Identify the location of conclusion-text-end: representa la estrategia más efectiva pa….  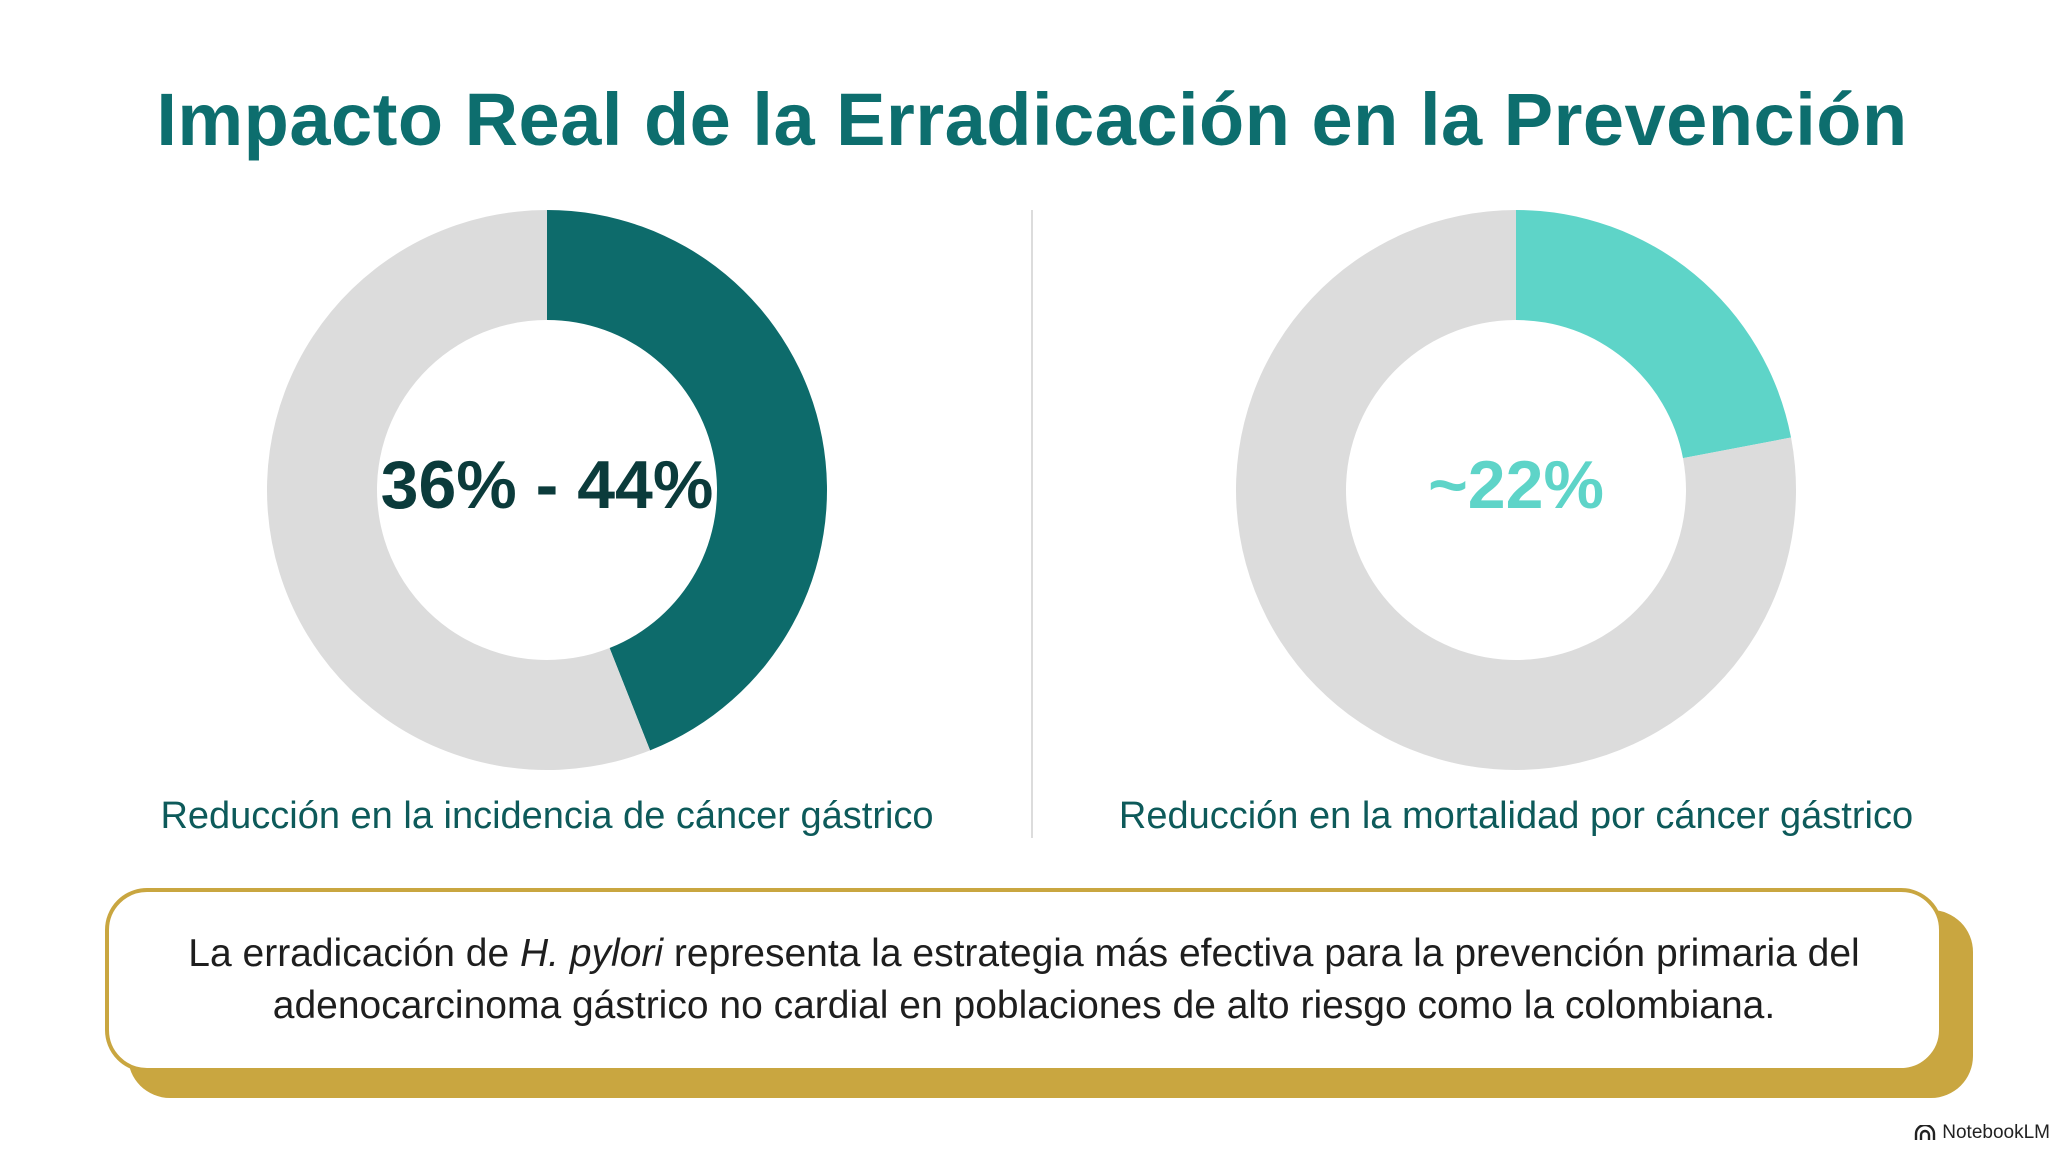
(1066, 979).